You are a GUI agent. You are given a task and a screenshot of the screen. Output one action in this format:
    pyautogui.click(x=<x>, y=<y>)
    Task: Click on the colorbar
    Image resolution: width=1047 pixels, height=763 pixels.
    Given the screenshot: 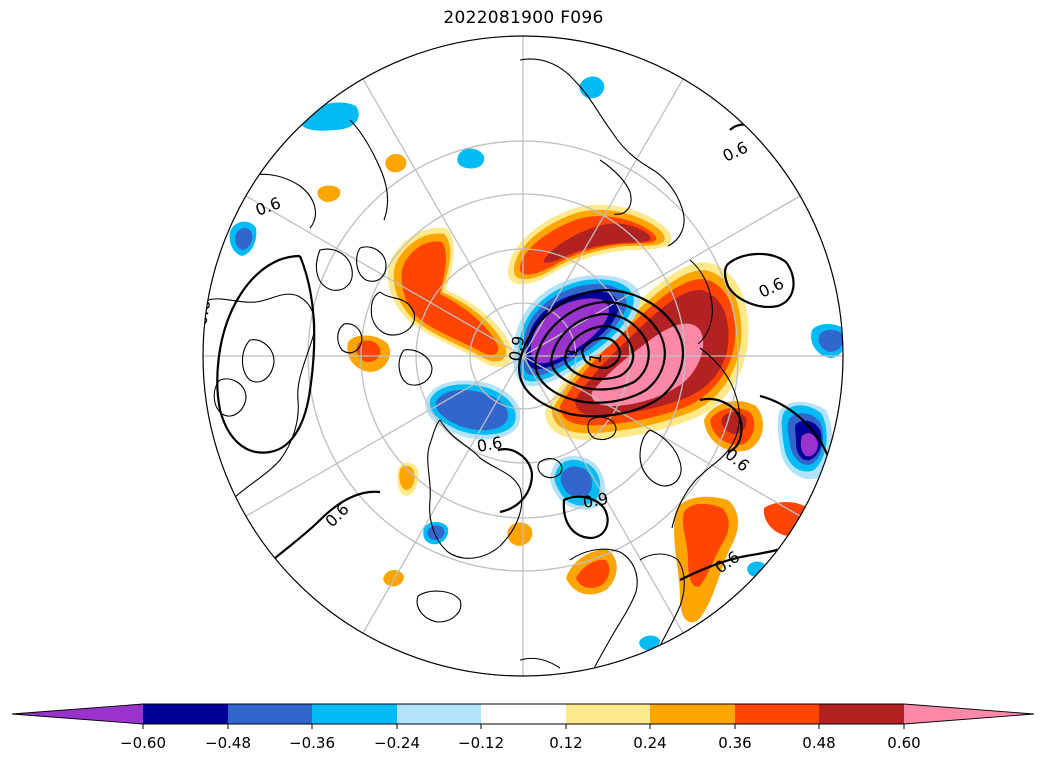 What is the action you would take?
    pyautogui.click(x=523, y=716)
    